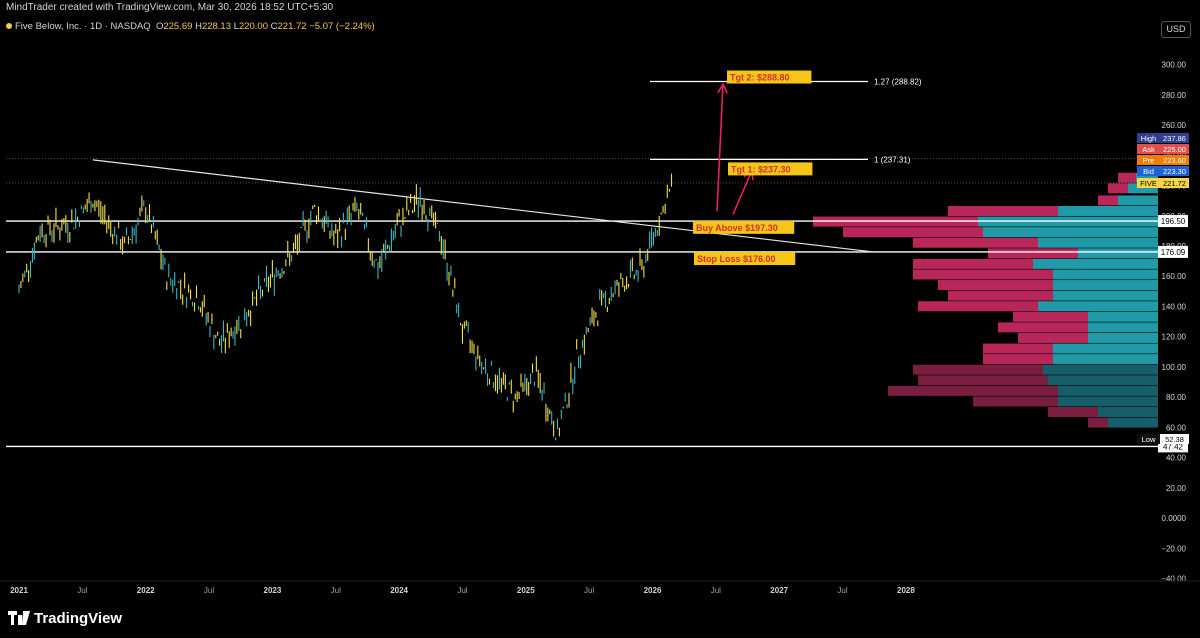  I want to click on y-tick-label: 280.00, so click(1174, 95).